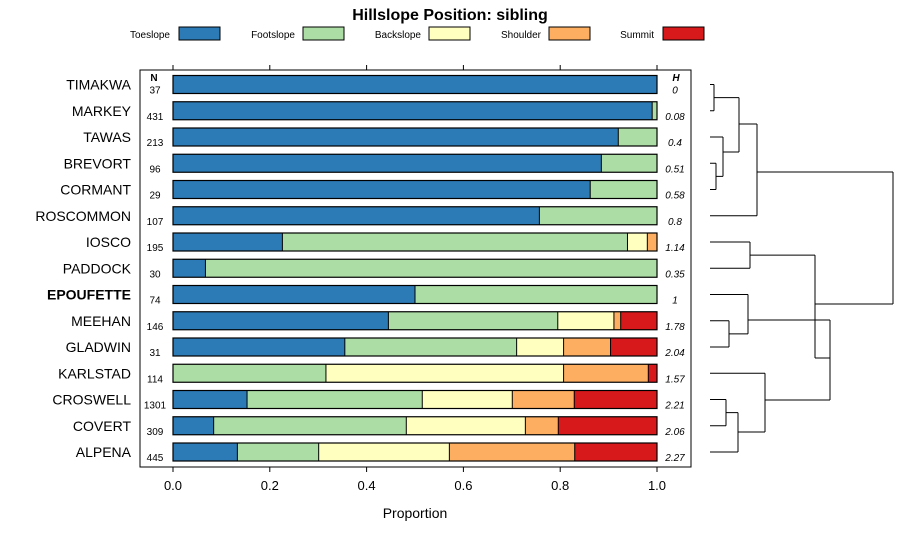 The height and width of the screenshot is (540, 900). Describe the element at coordinates (415, 189) in the screenshot. I see `bar-outline-cormant` at that location.